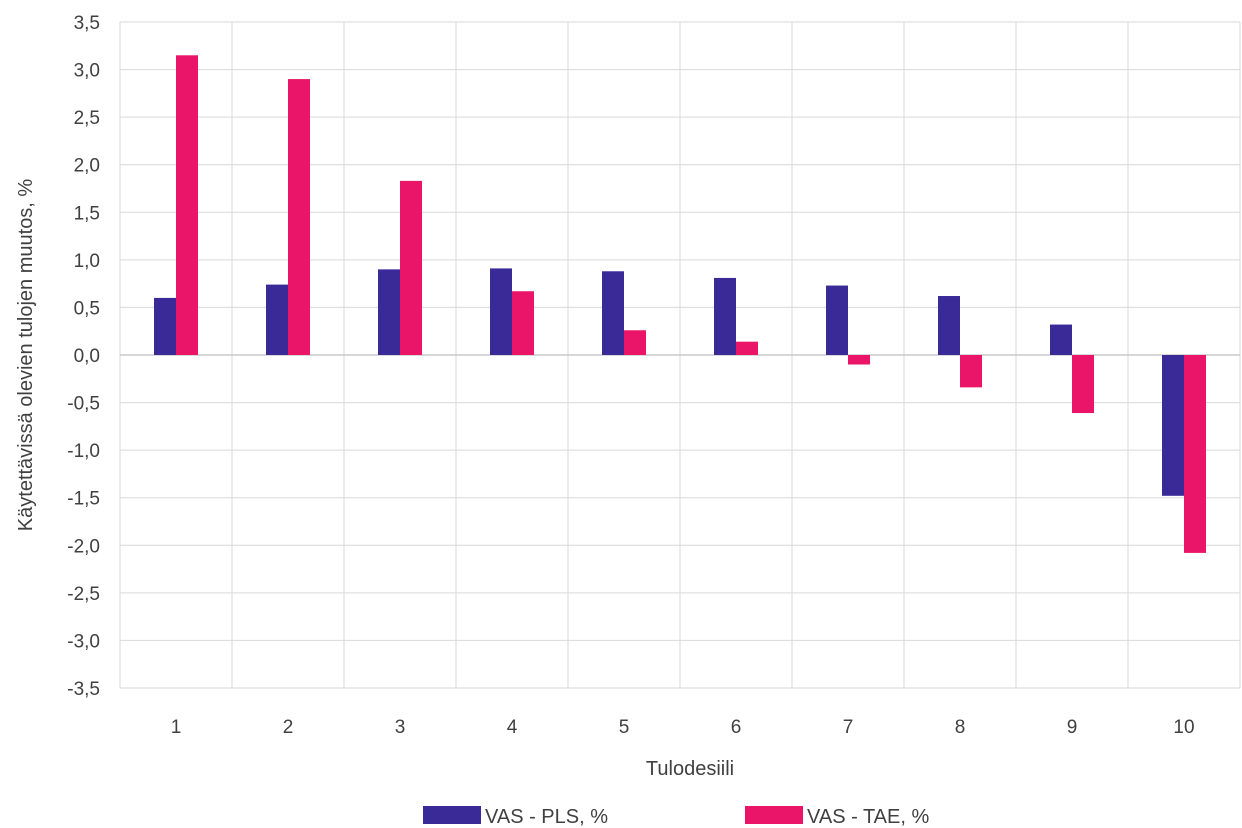  I want to click on x-tick-label: 5, so click(624, 727).